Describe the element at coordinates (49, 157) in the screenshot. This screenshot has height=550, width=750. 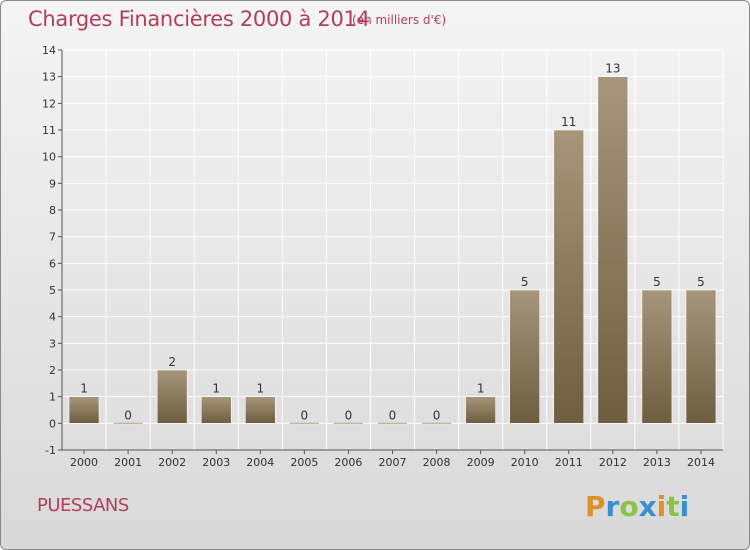
I see `y-tick-label: 10` at that location.